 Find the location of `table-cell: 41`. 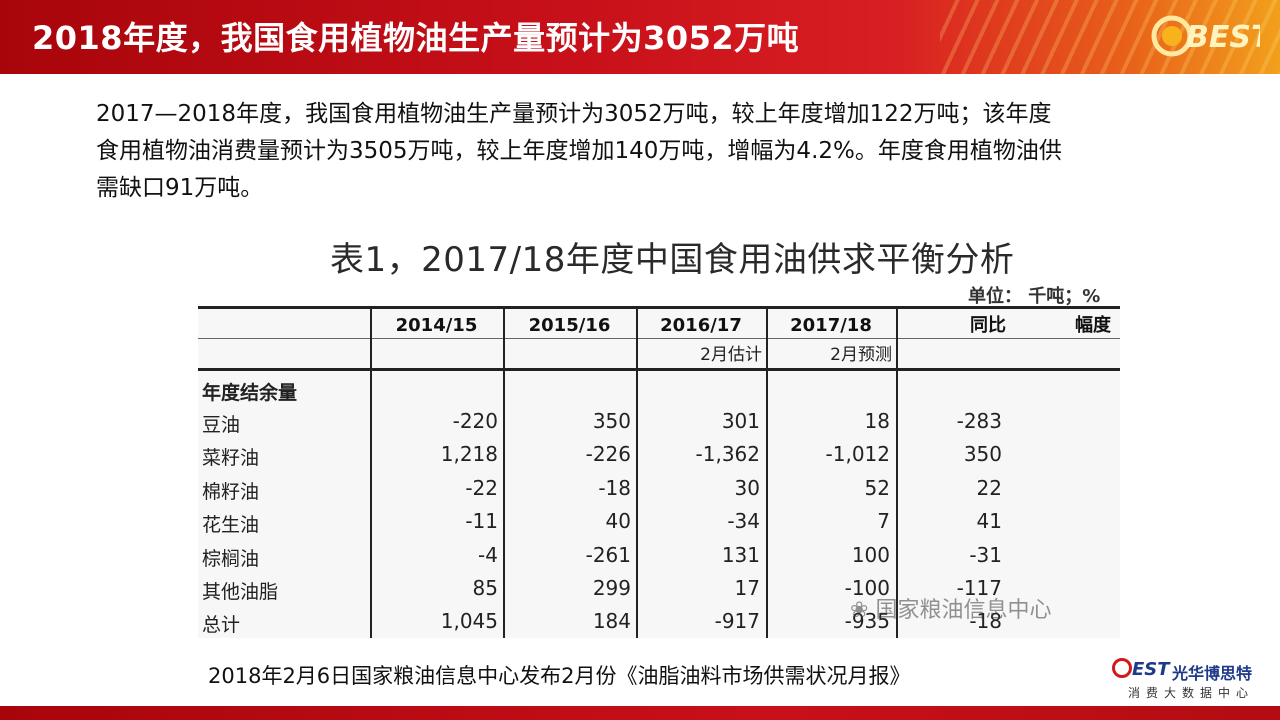

table-cell: 41 is located at coordinates (989, 521).